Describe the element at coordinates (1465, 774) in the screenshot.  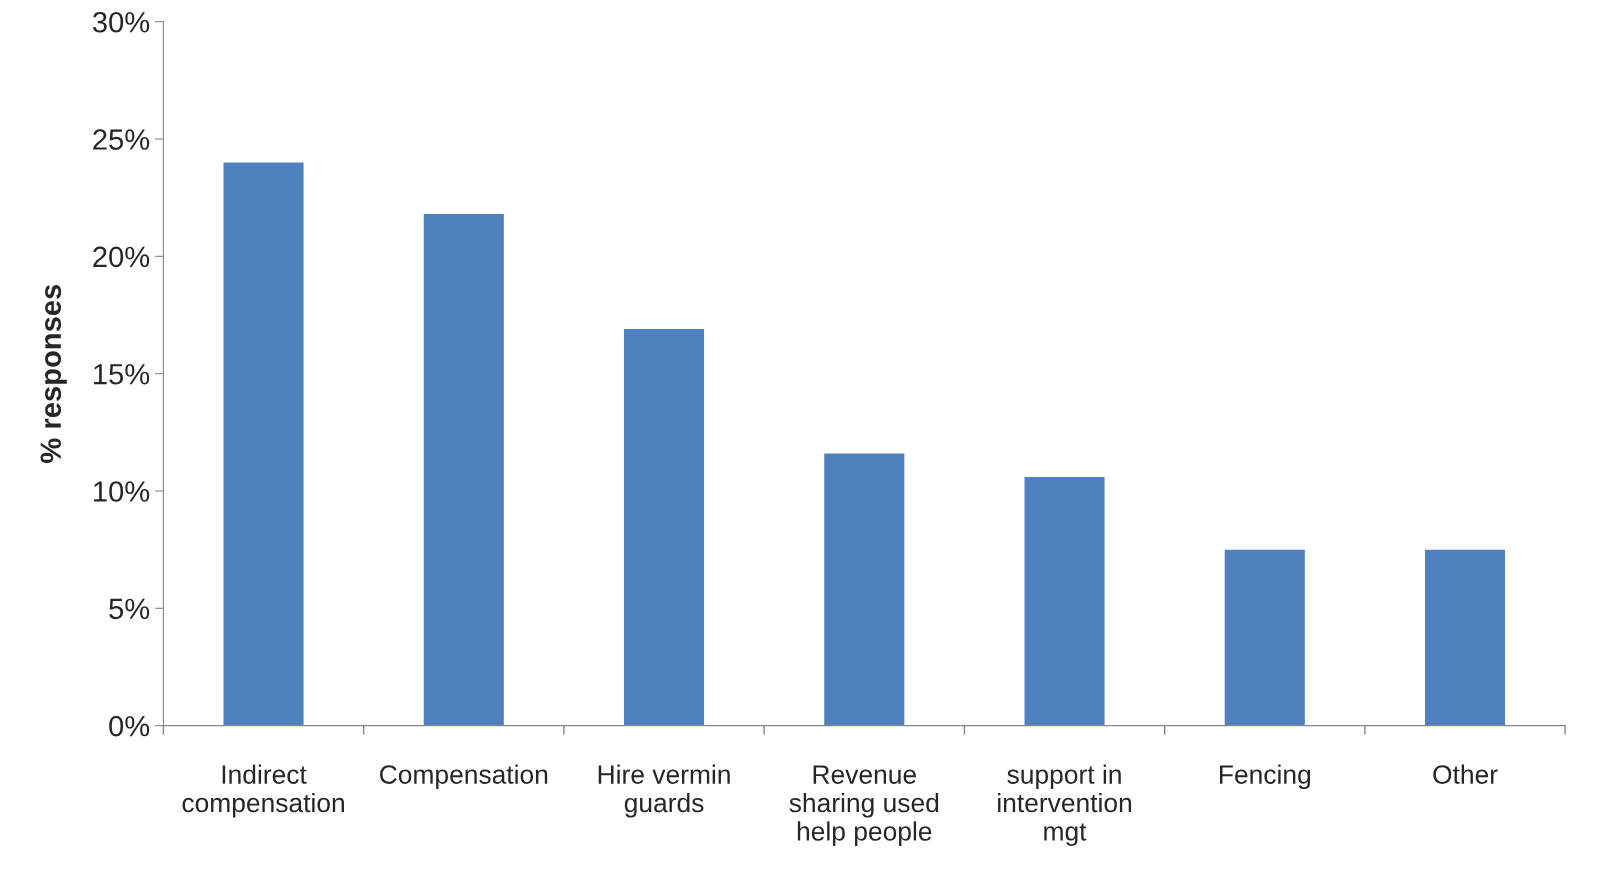
I see `x-tick-label: Other` at that location.